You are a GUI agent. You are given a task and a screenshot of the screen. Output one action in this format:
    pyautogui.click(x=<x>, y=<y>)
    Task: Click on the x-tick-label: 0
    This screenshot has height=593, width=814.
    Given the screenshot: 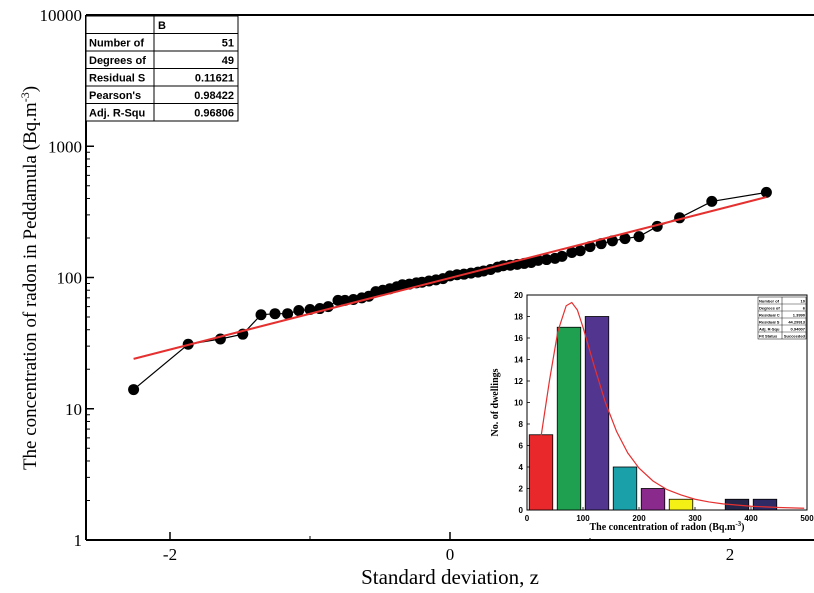 What is the action you would take?
    pyautogui.click(x=450, y=554)
    